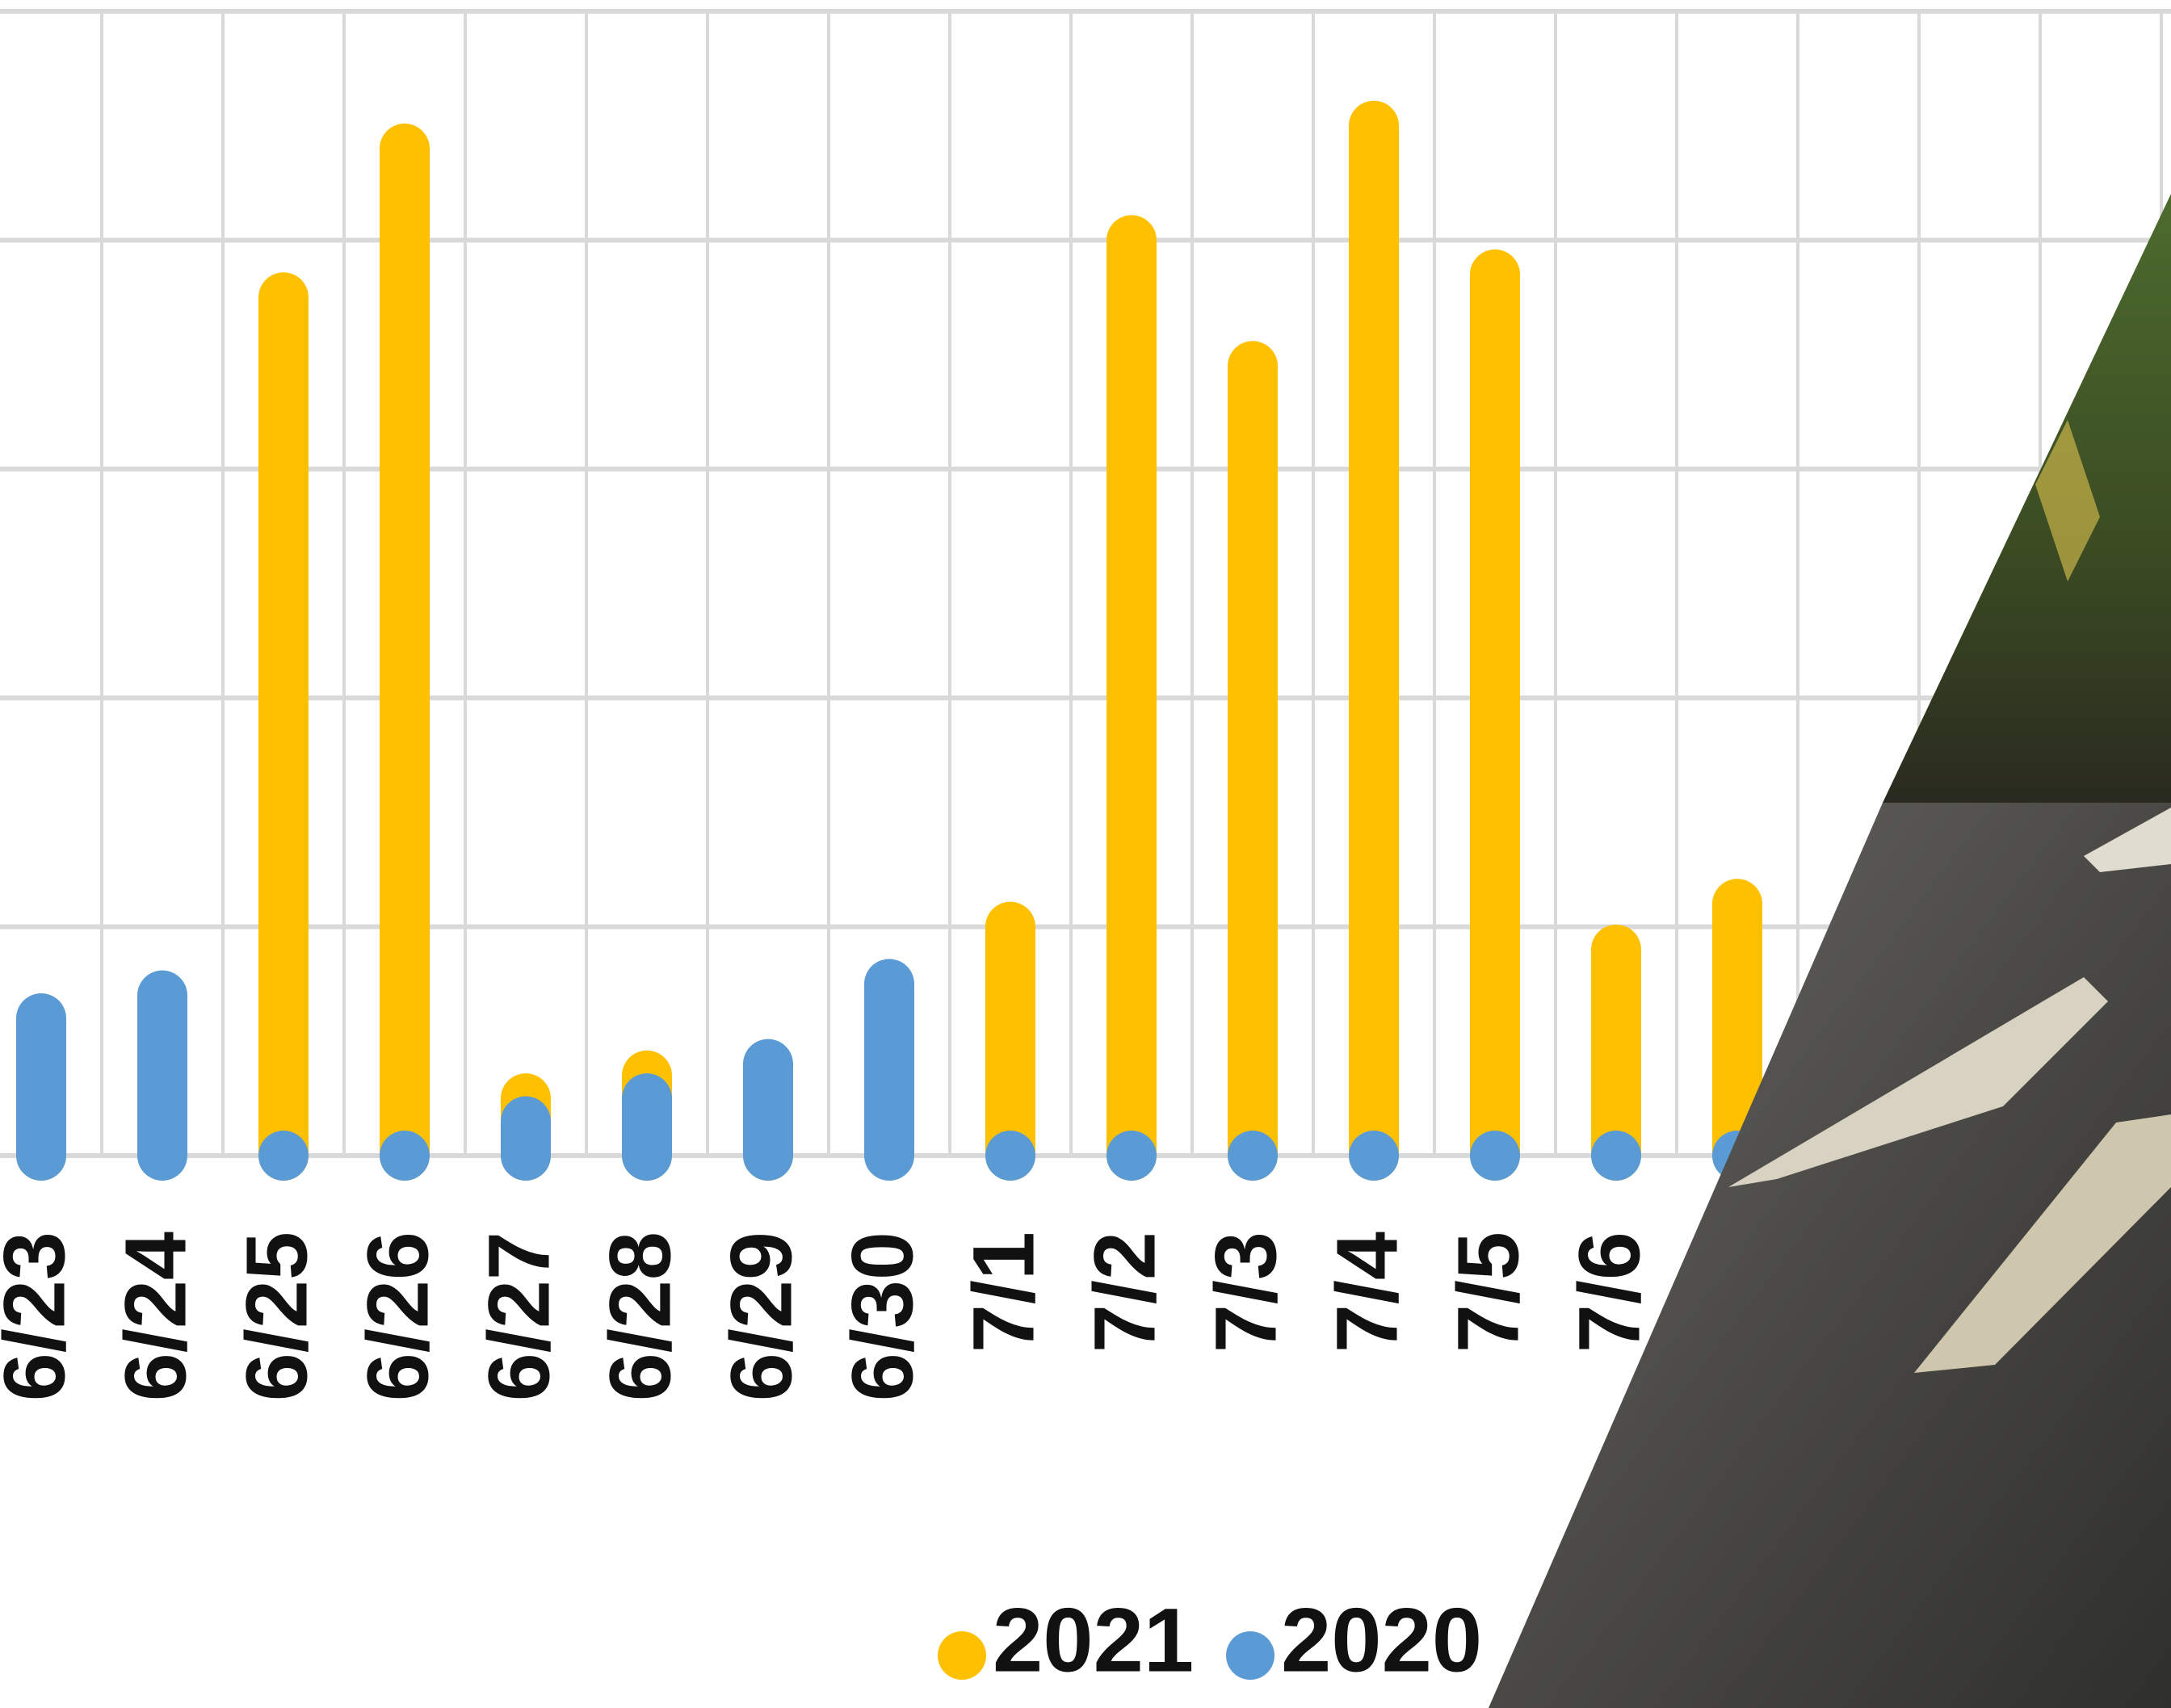 This screenshot has height=1708, width=2171. What do you see at coordinates (1488, 1292) in the screenshot?
I see `x-tick-label: 7/5` at bounding box center [1488, 1292].